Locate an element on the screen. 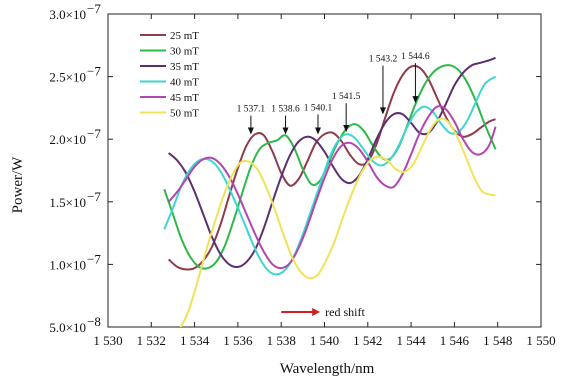  red-shift-label: red shift is located at coordinates (345, 312).